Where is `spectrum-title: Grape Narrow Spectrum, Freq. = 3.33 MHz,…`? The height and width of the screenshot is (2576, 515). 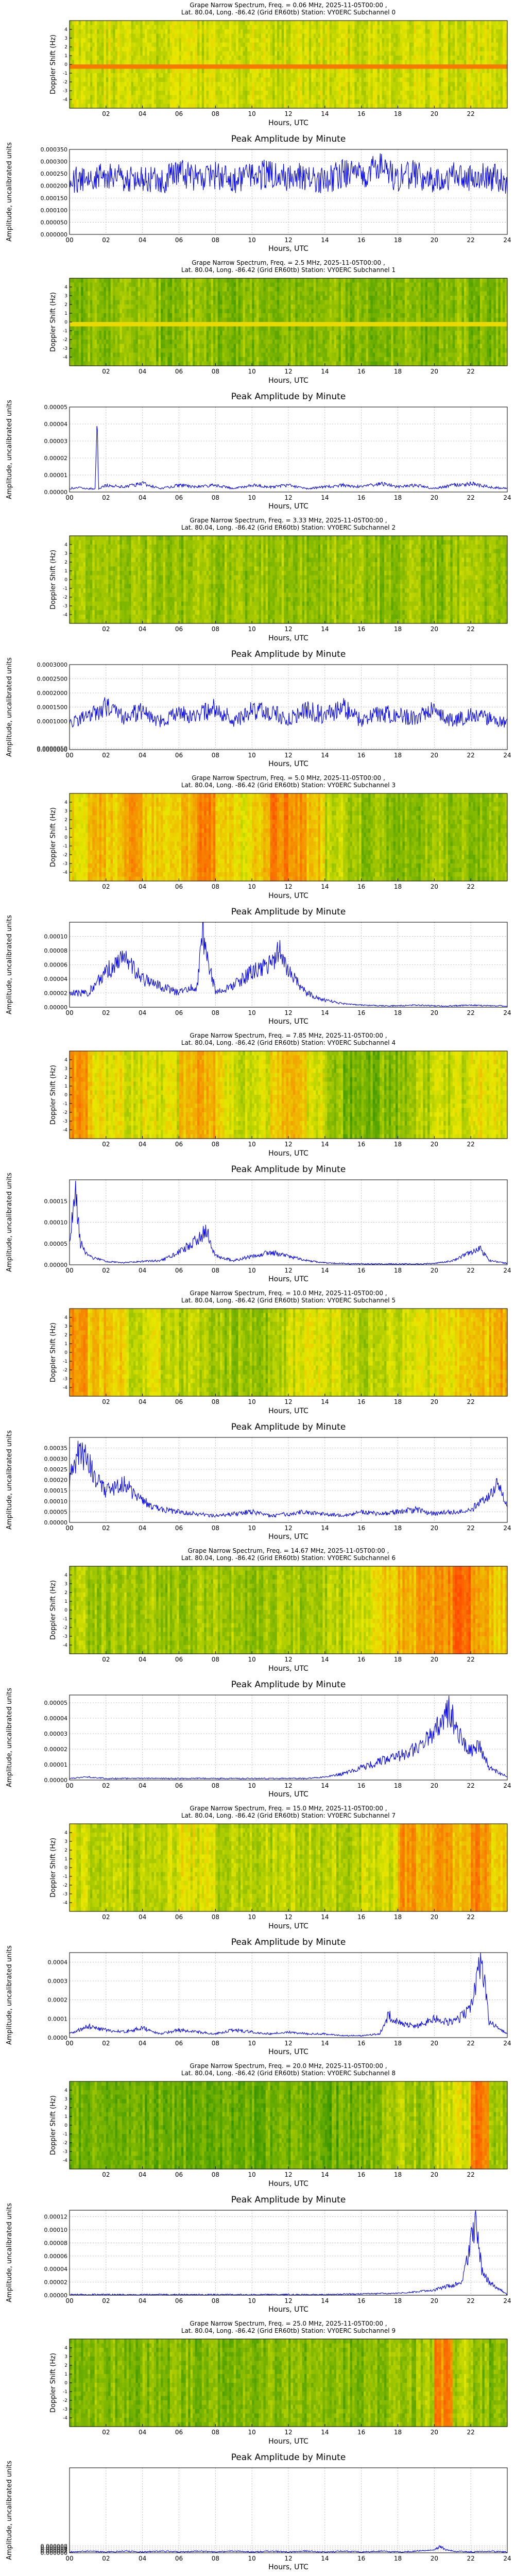 spectrum-title: Grape Narrow Spectrum, Freq. = 3.33 MHz,… is located at coordinates (288, 520).